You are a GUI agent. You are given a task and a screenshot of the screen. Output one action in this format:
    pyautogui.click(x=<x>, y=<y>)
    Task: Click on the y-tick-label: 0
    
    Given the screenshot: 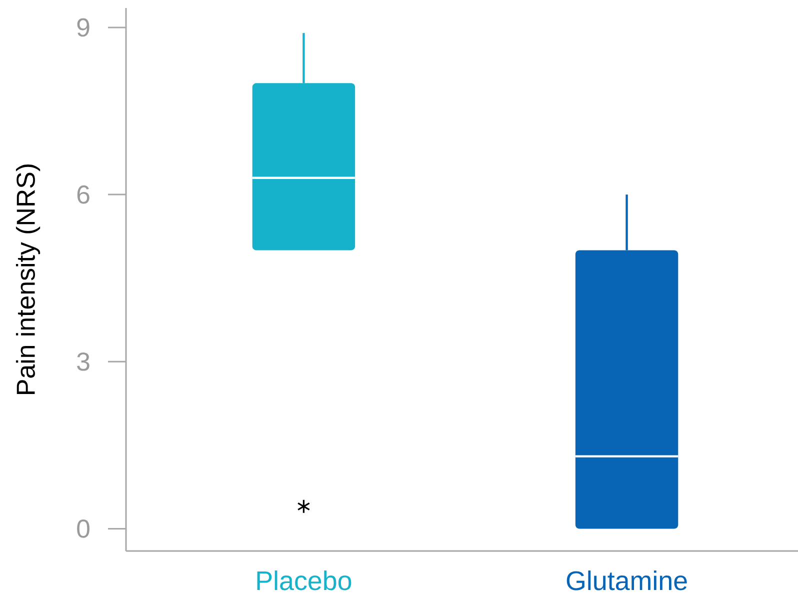 What is the action you would take?
    pyautogui.click(x=83, y=529)
    